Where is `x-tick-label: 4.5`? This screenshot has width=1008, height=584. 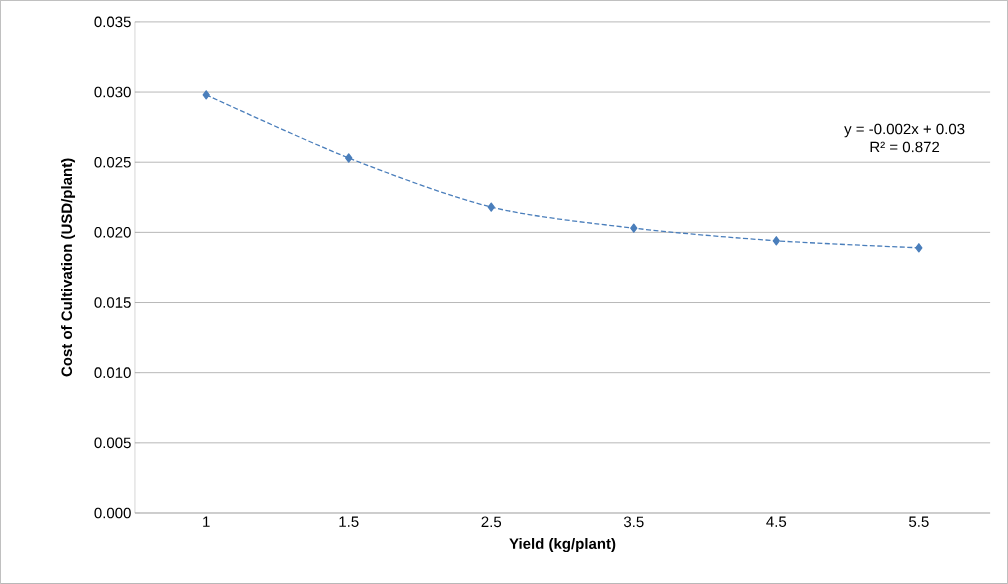 x-tick-label: 4.5 is located at coordinates (776, 522).